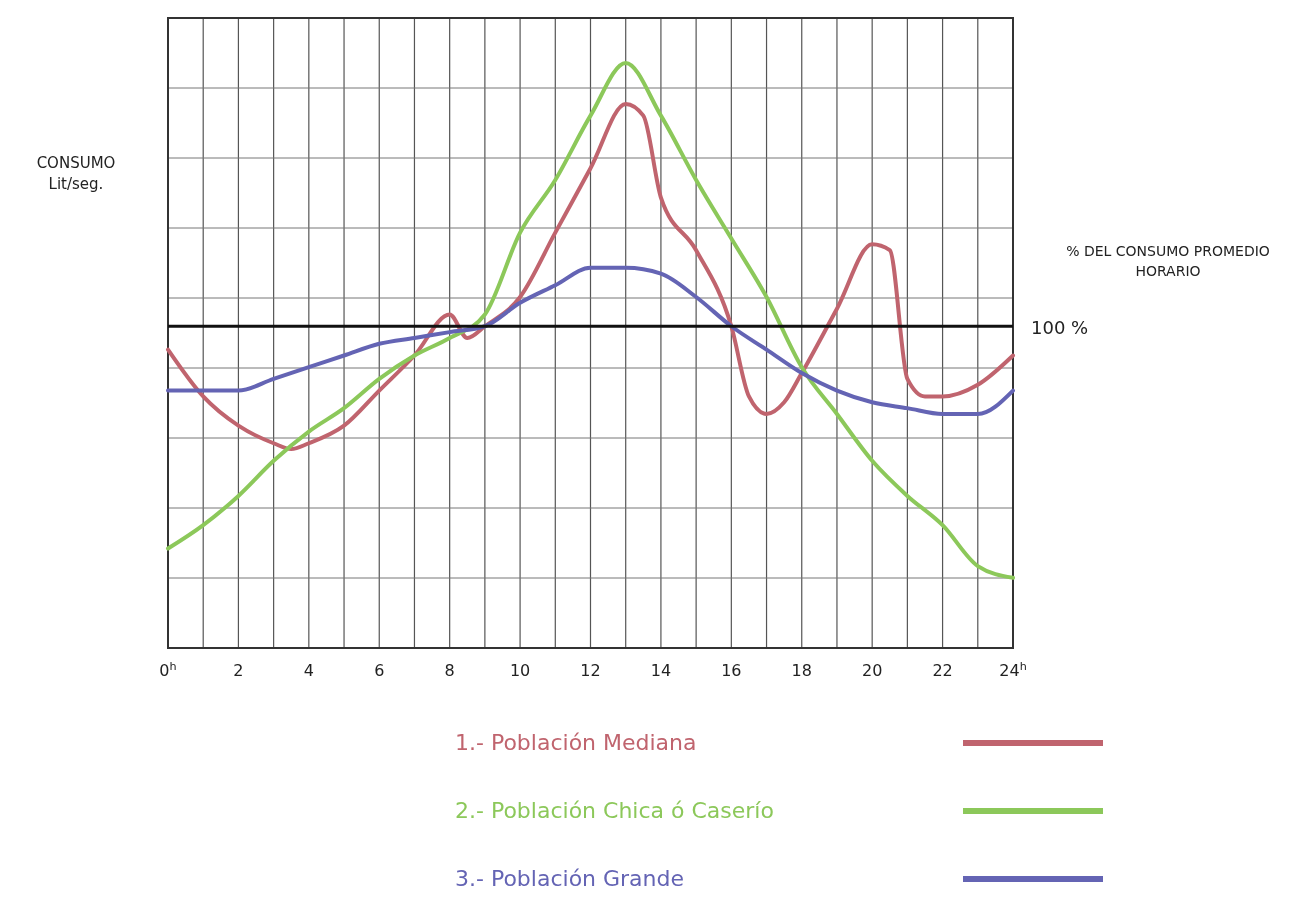 Image resolution: width=1309 pixels, height=906 pixels. I want to click on x-tick-label: 6, so click(379, 670).